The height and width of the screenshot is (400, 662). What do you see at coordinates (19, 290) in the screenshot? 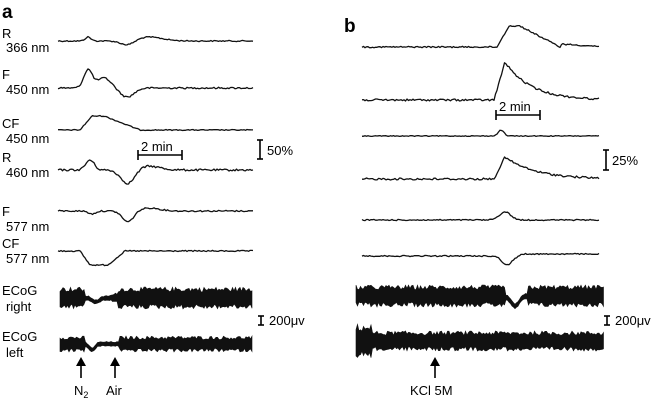
I see `trace-label-ecog-right-l1: ECoG` at bounding box center [19, 290].